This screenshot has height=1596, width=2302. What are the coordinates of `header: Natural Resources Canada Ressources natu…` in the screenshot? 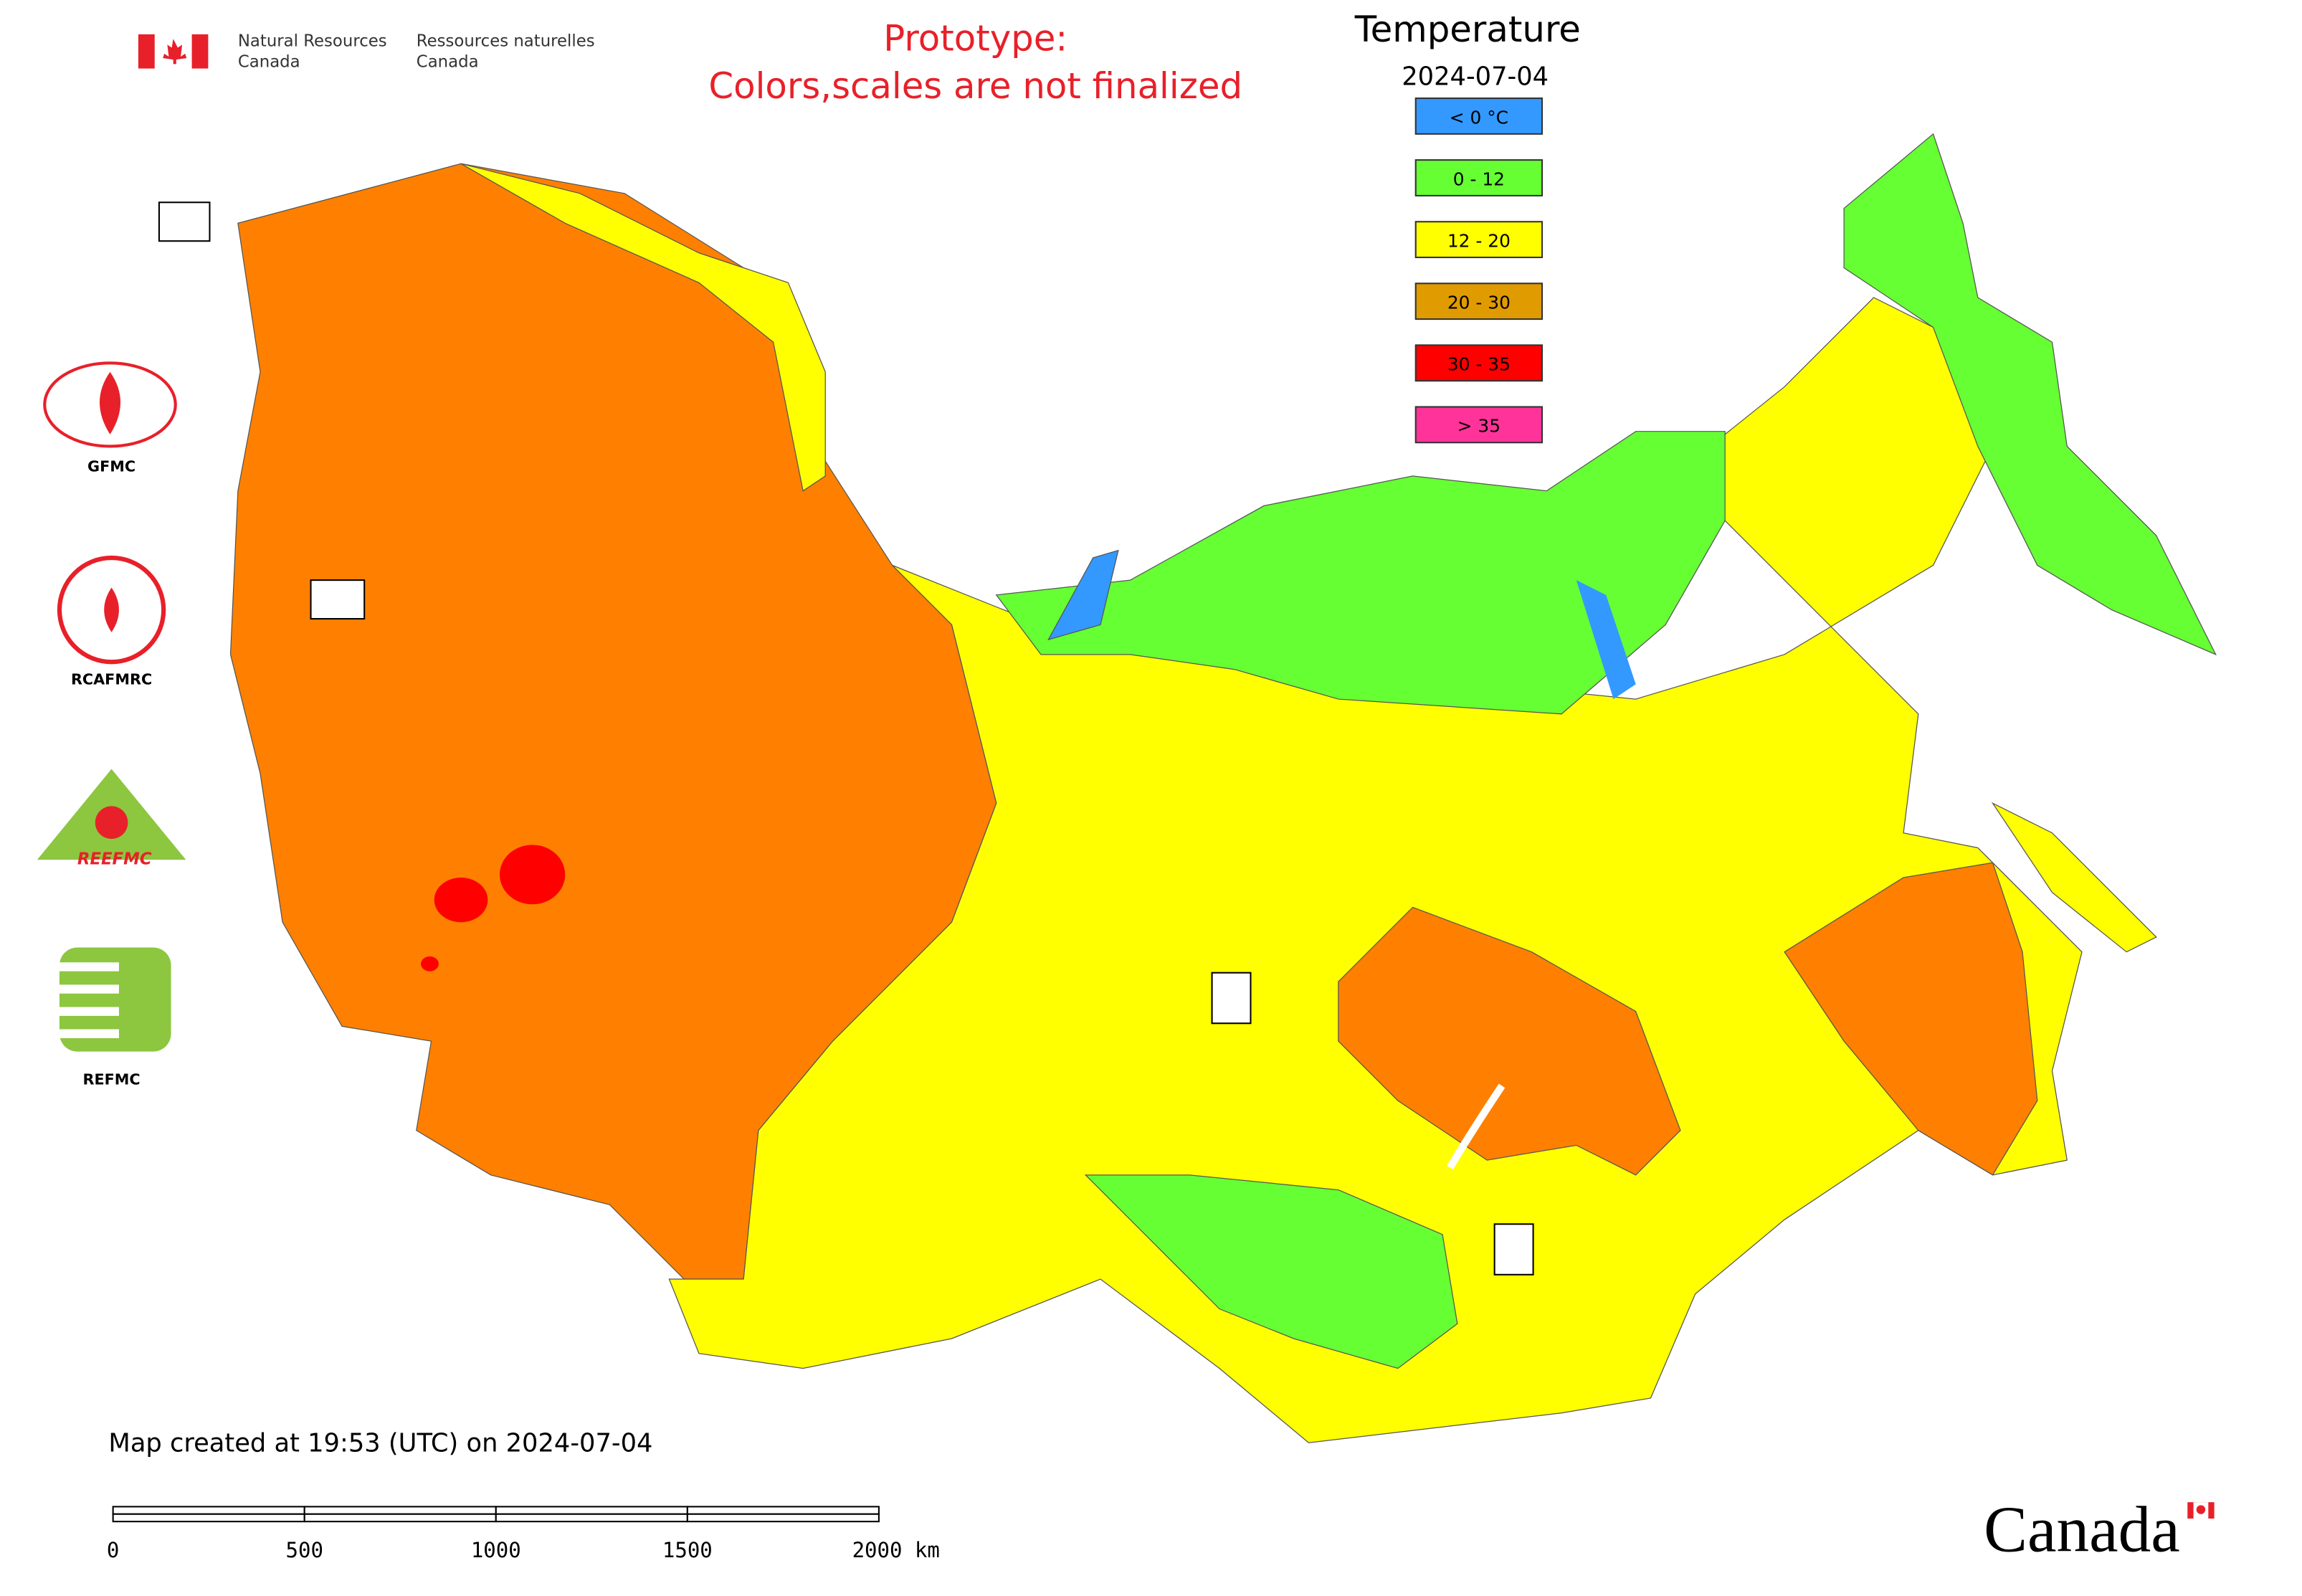 It's located at (690, 62).